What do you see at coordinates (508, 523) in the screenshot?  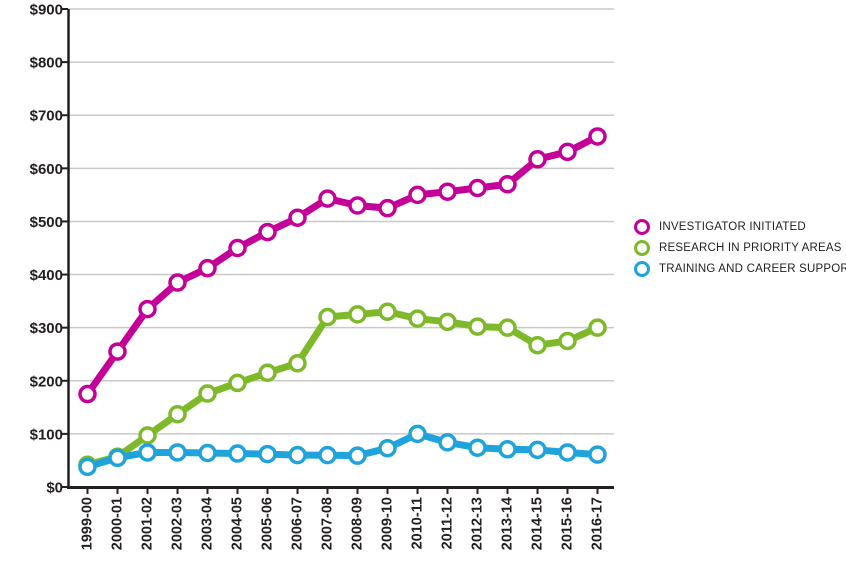 I see `x-axis-tick-label: 2013-14` at bounding box center [508, 523].